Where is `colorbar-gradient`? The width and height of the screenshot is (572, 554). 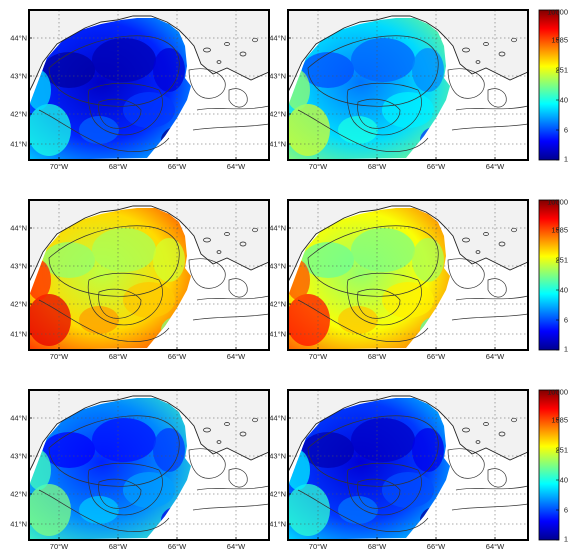
colorbar-gradient is located at coordinates (549, 85).